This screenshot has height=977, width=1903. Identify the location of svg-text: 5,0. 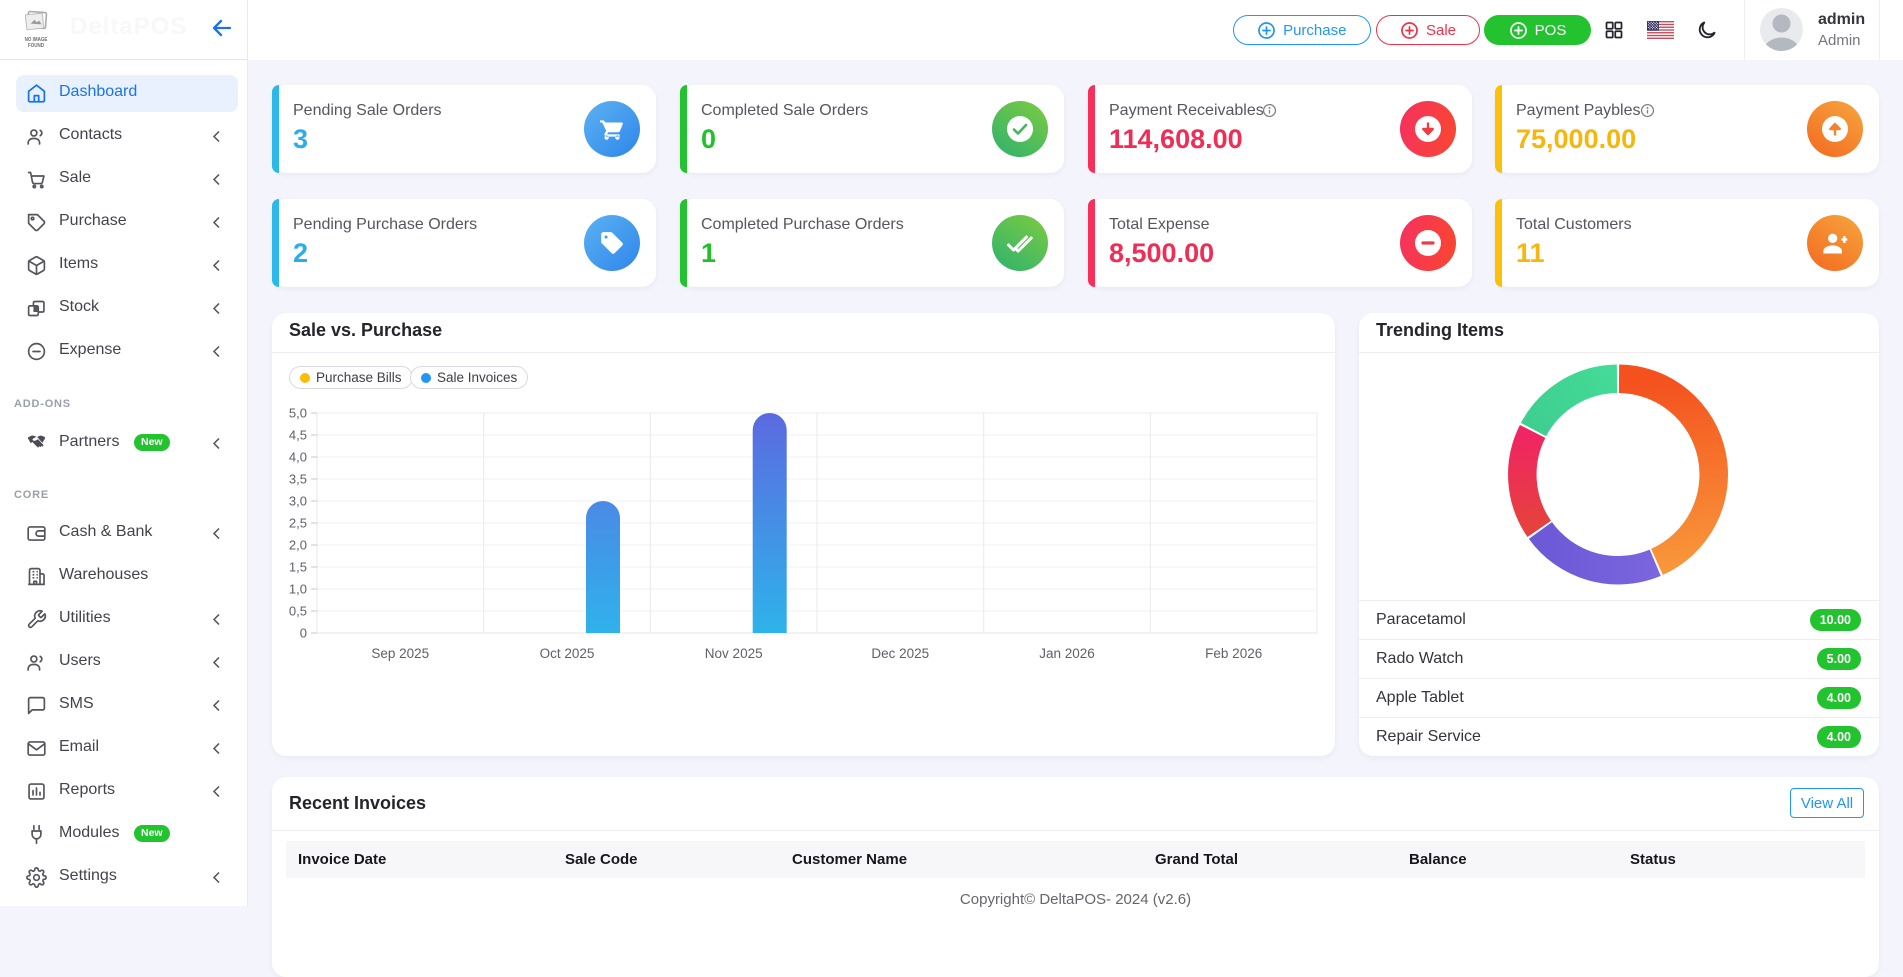
(298, 413).